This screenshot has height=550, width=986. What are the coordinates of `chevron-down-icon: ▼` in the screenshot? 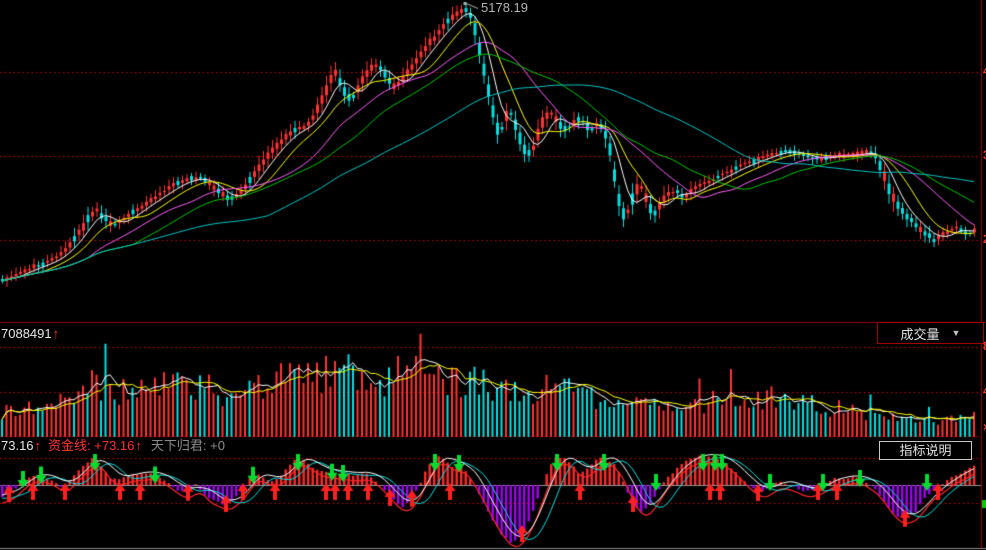 It's located at (956, 333).